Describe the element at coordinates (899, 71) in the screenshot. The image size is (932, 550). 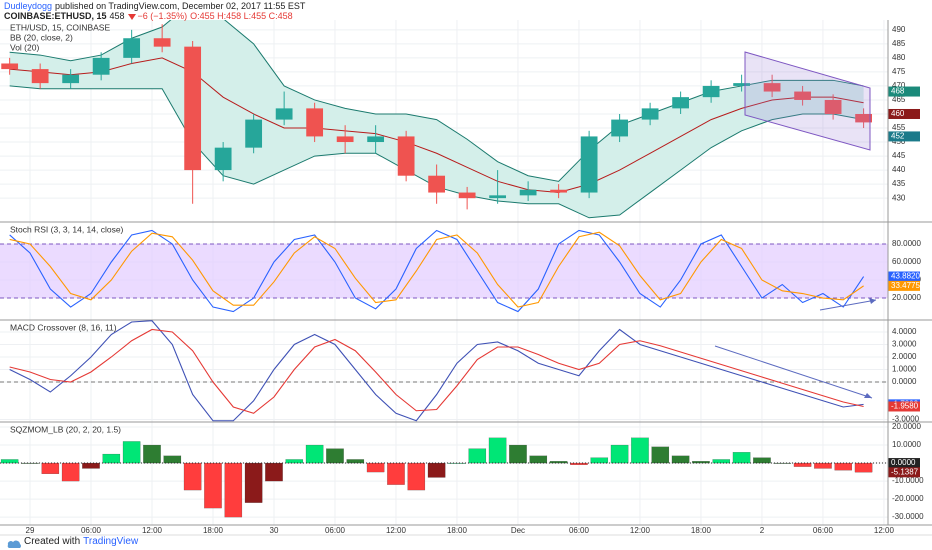
I see `y-tick-label: 475` at that location.